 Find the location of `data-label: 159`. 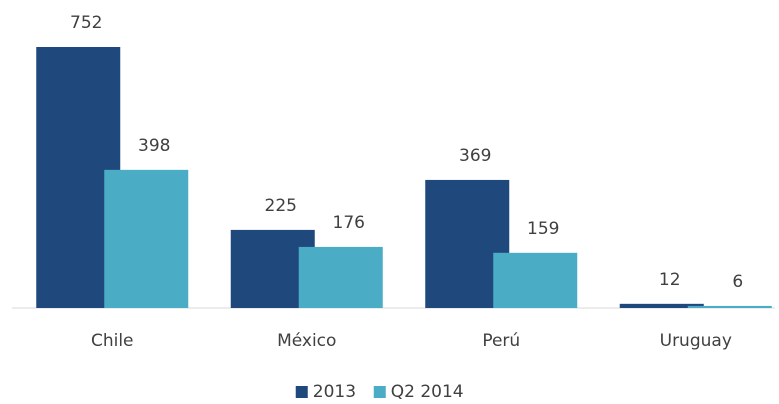

data-label: 159 is located at coordinates (543, 229).